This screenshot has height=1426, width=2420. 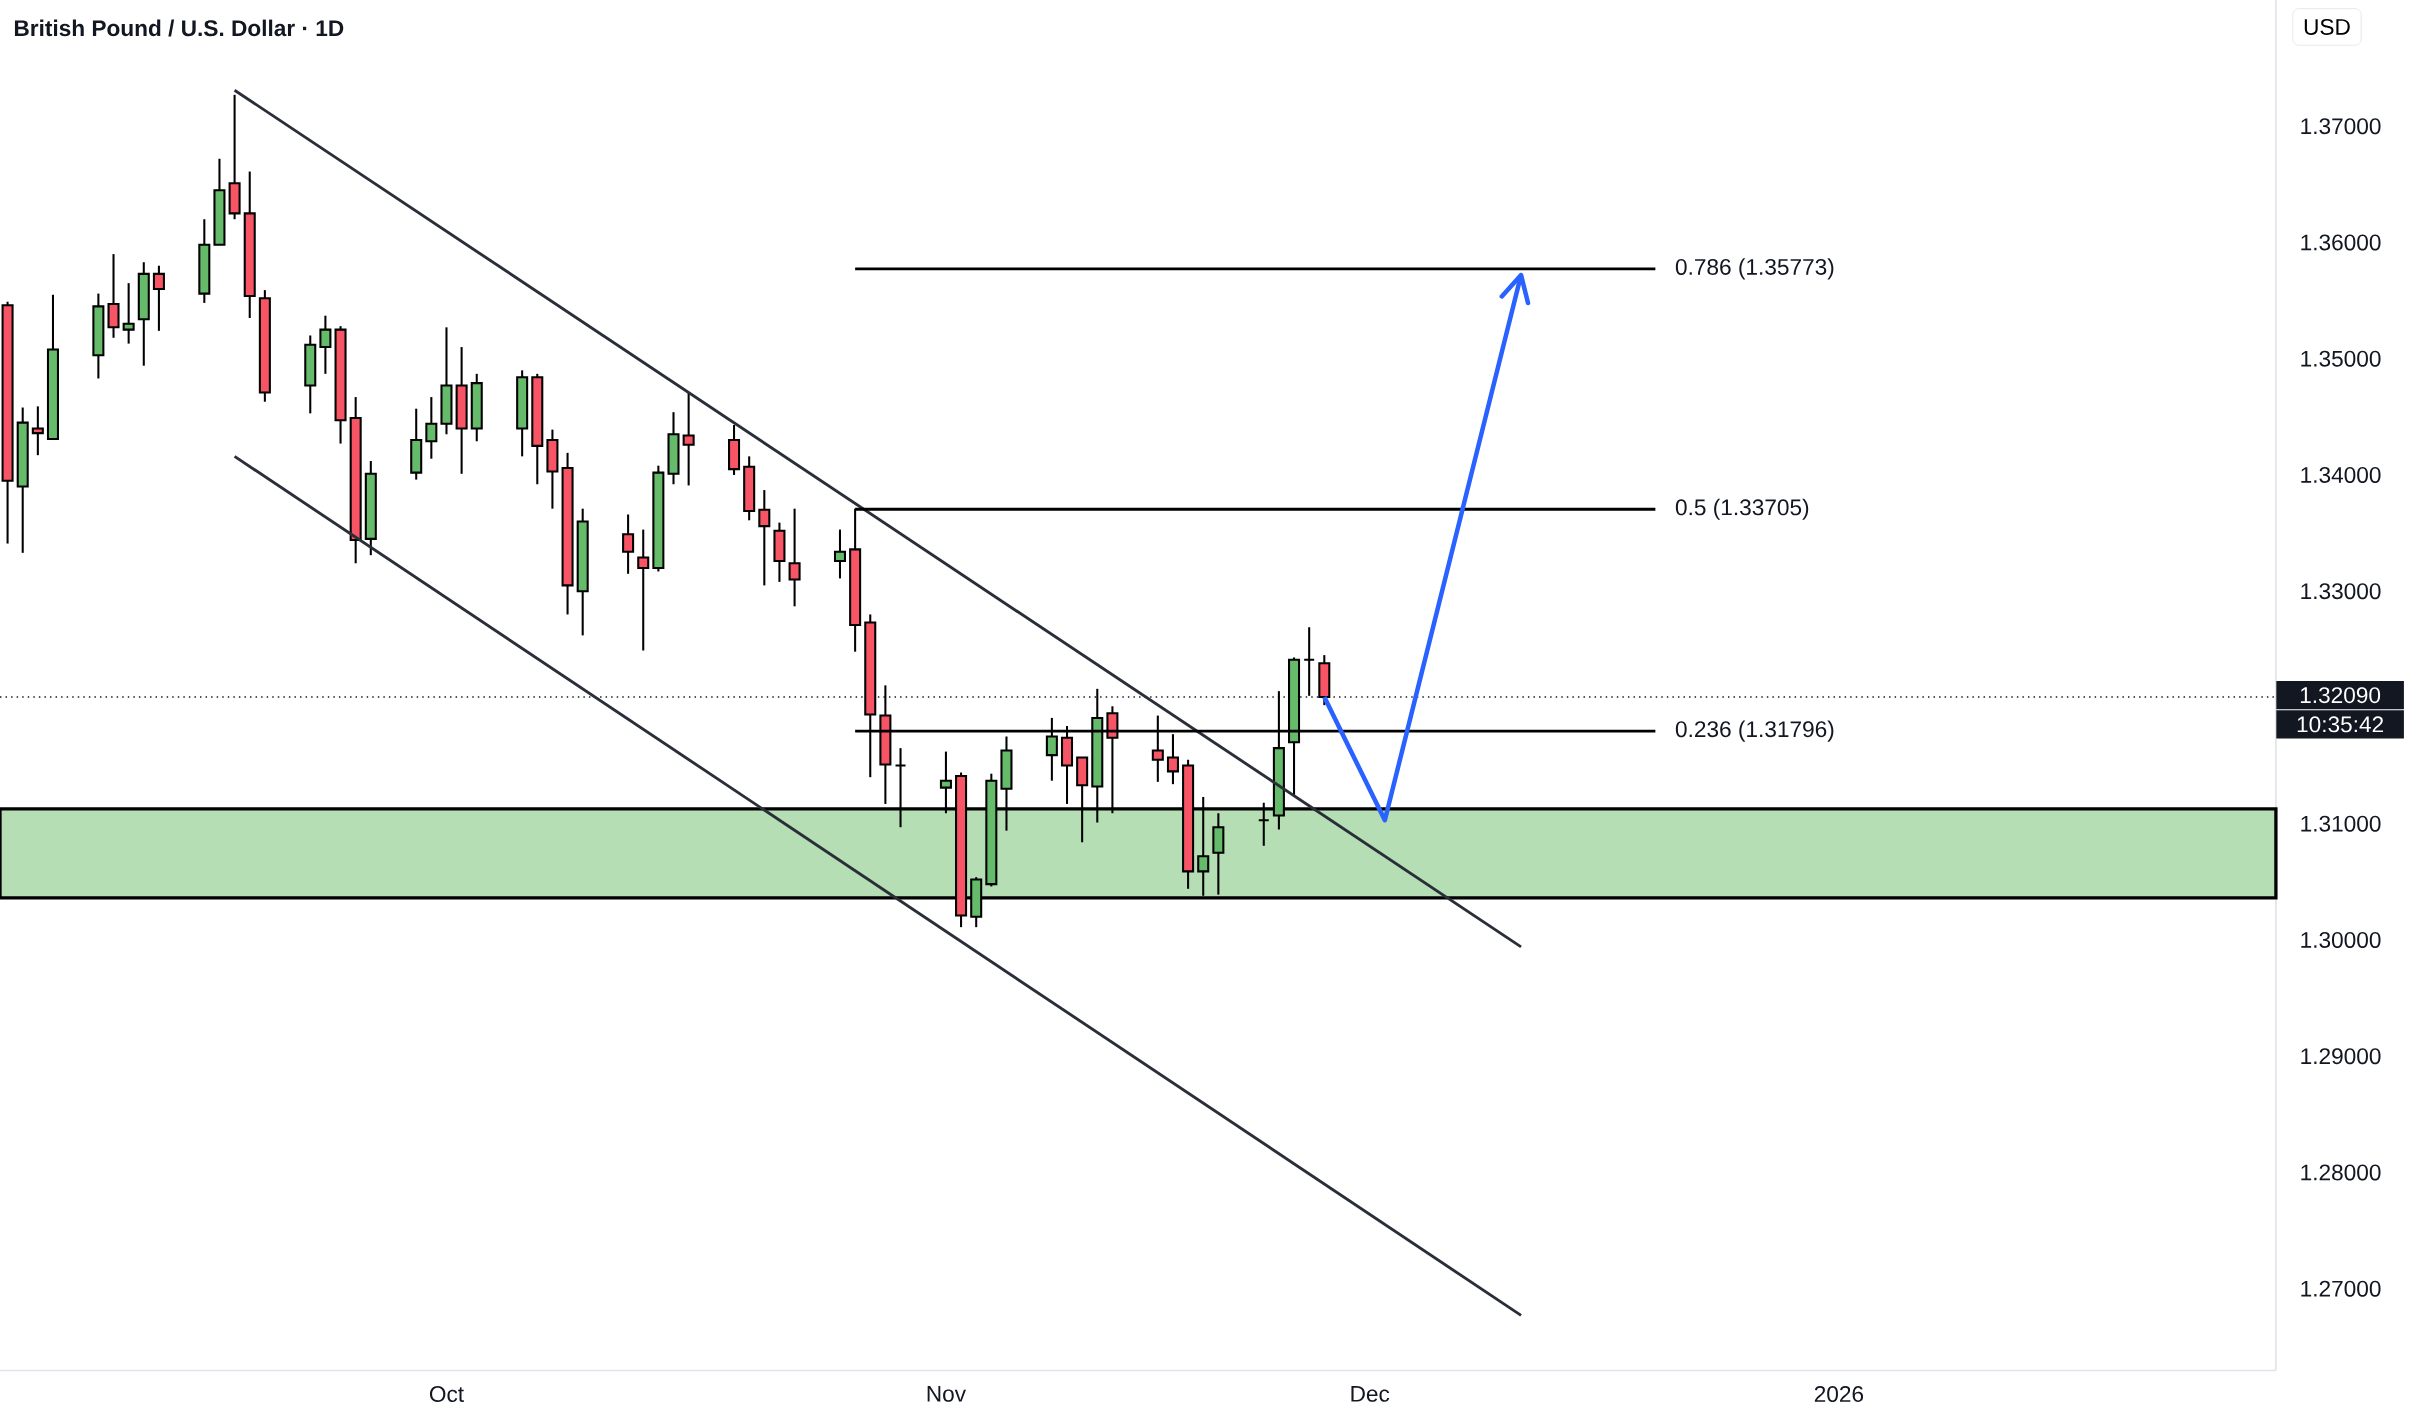 What do you see at coordinates (2341, 591) in the screenshot?
I see `y-tick-label: 1.33000` at bounding box center [2341, 591].